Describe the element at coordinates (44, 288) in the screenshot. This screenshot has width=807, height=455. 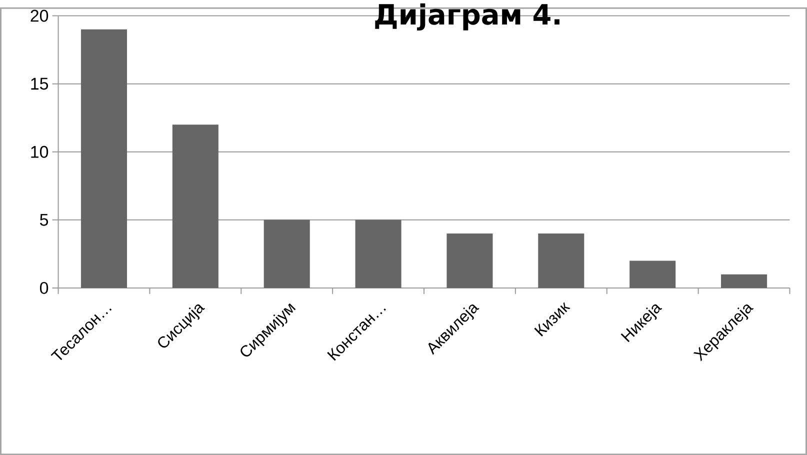
I see `y-tick-label: 0` at that location.